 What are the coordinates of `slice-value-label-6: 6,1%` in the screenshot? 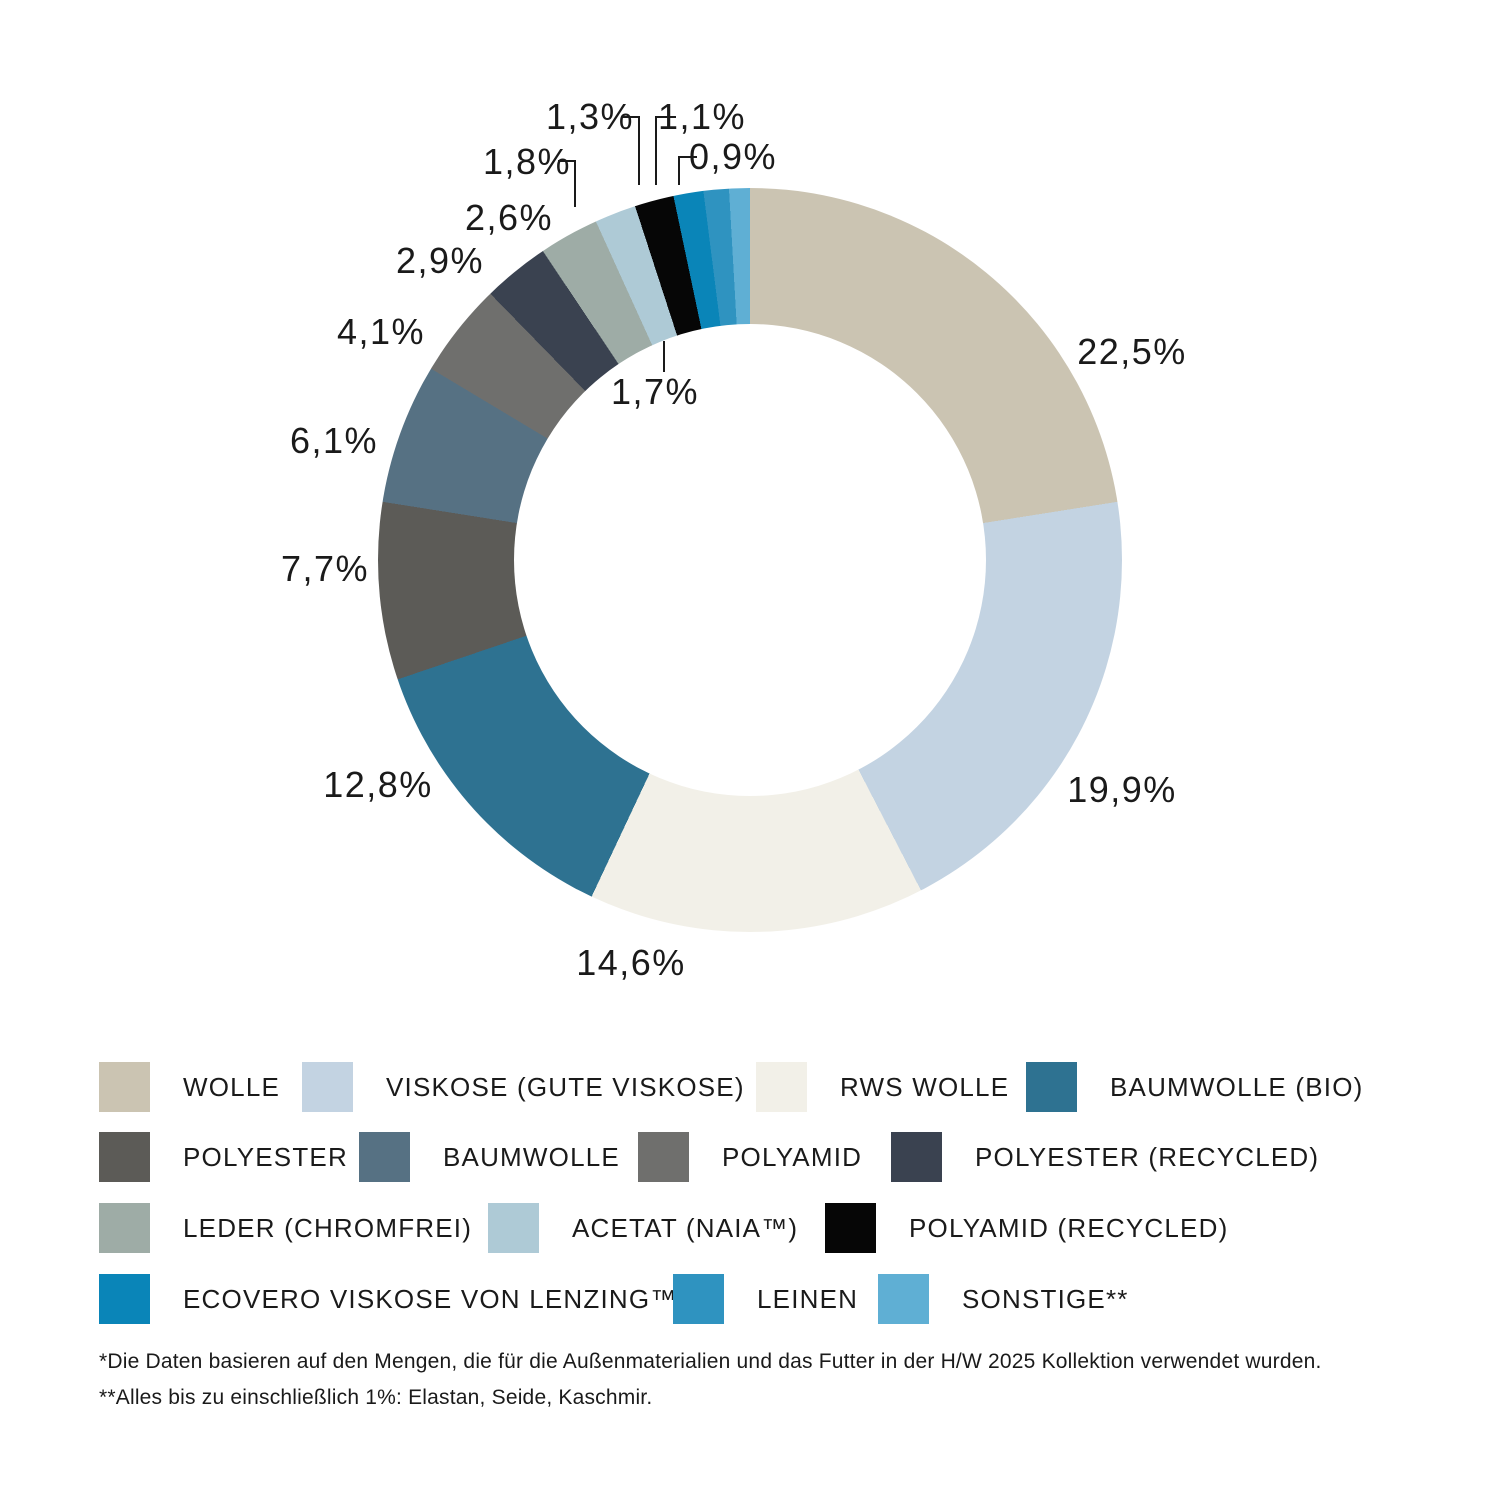 It's located at (334, 440).